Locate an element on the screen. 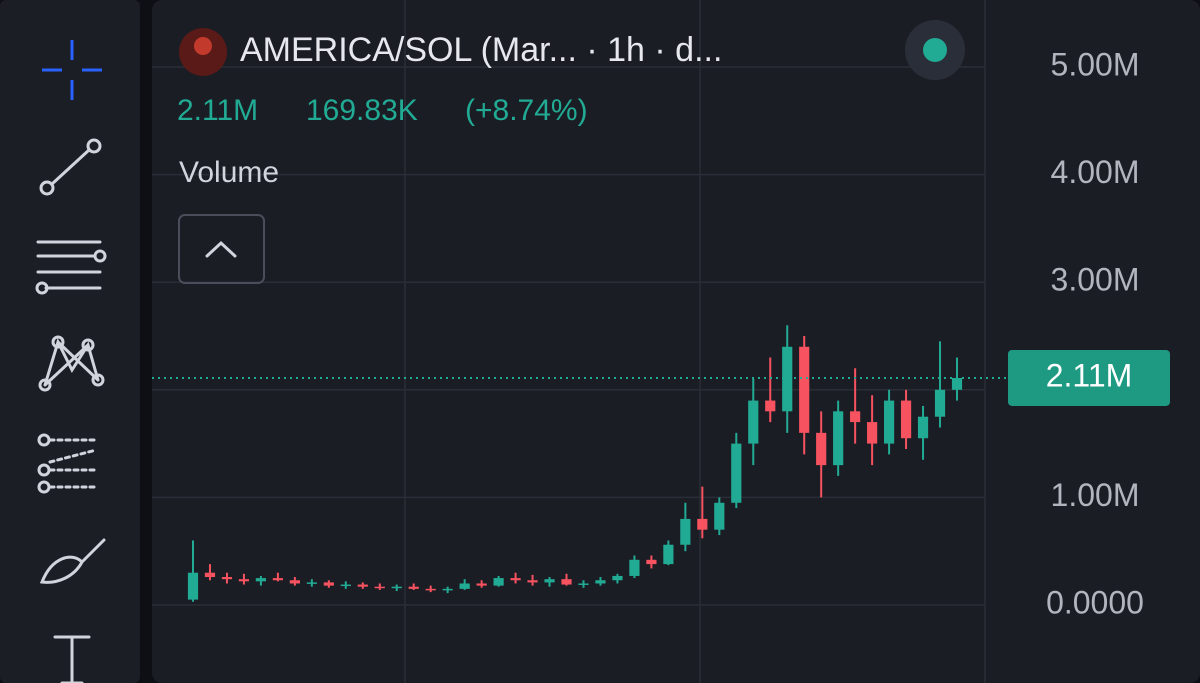  indicator-label: Volume is located at coordinates (229, 172).